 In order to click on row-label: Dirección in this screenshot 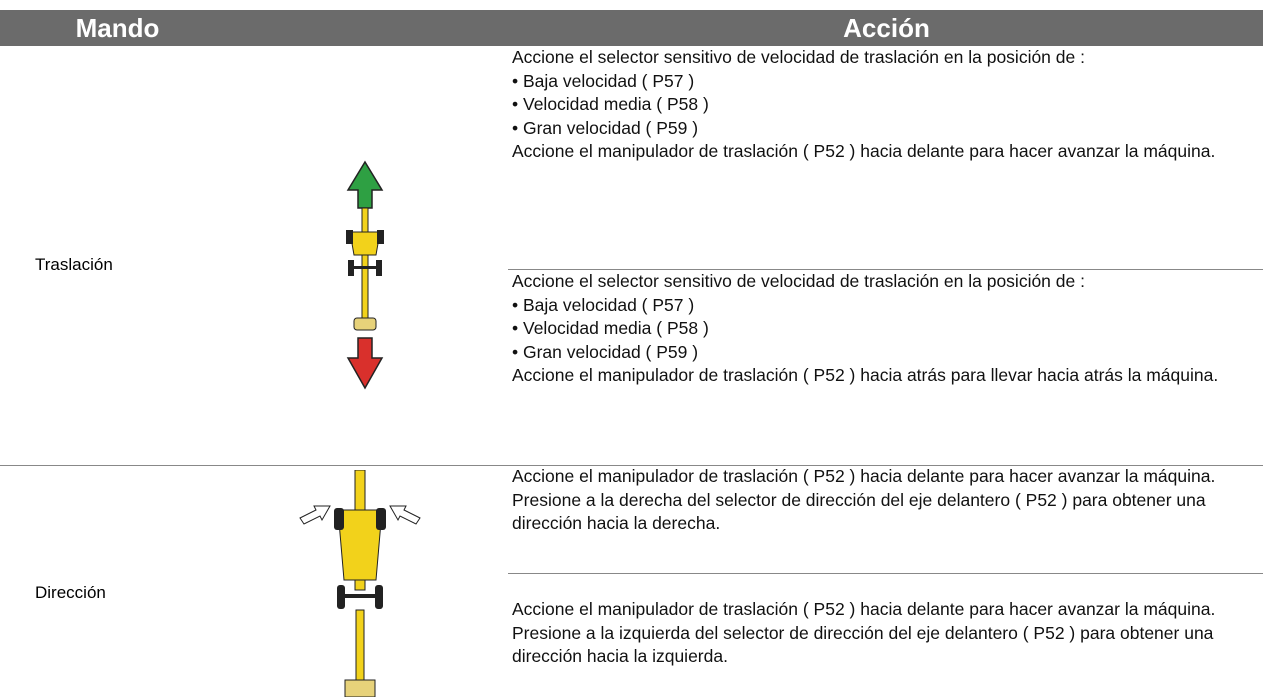, I will do `click(70, 592)`.